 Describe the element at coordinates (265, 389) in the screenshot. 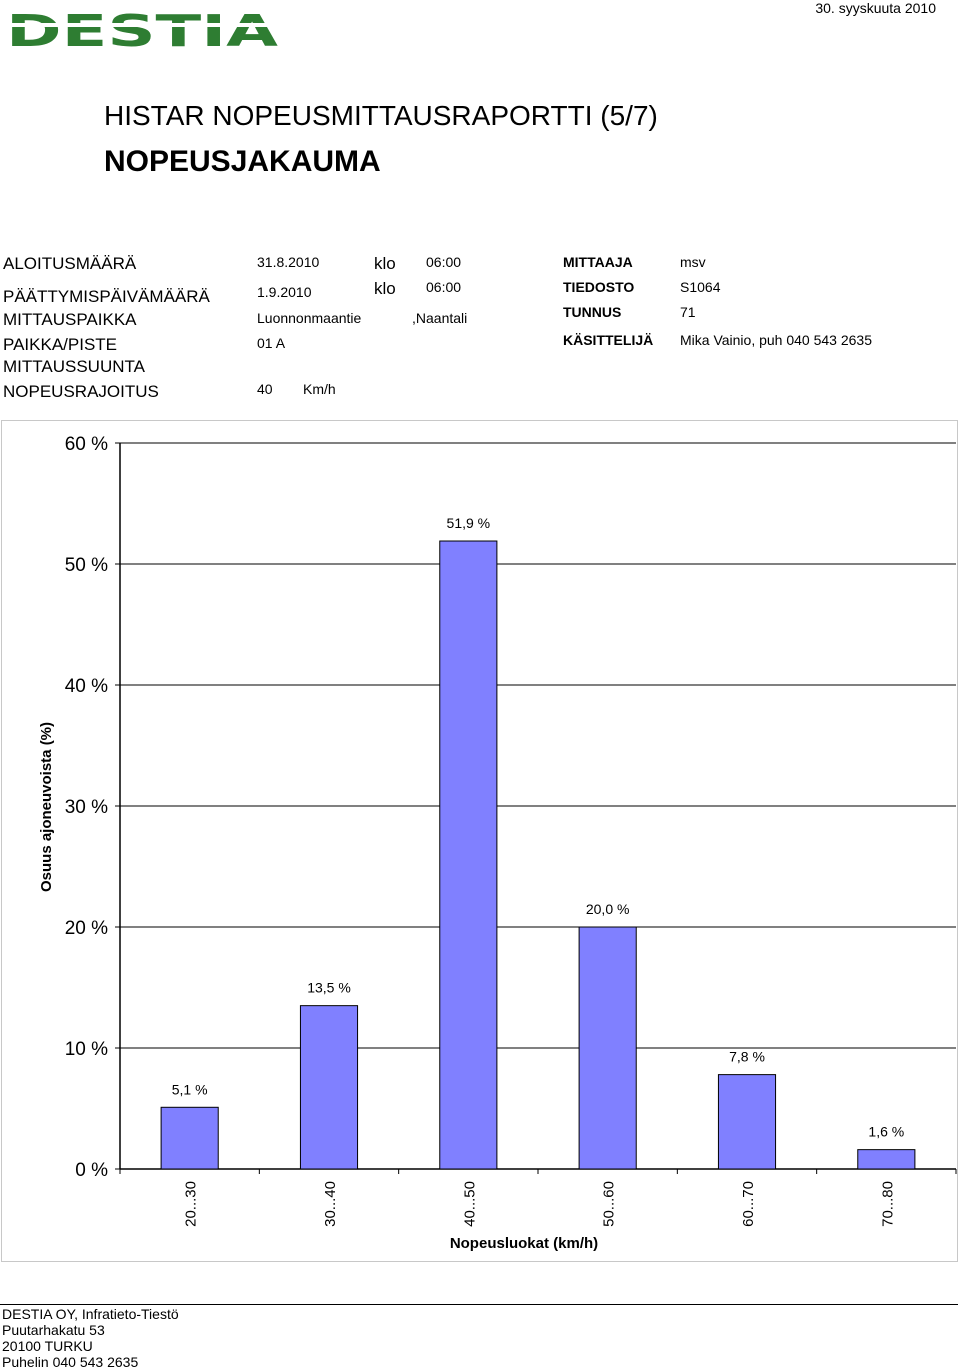

I see `limit-value: 40` at that location.